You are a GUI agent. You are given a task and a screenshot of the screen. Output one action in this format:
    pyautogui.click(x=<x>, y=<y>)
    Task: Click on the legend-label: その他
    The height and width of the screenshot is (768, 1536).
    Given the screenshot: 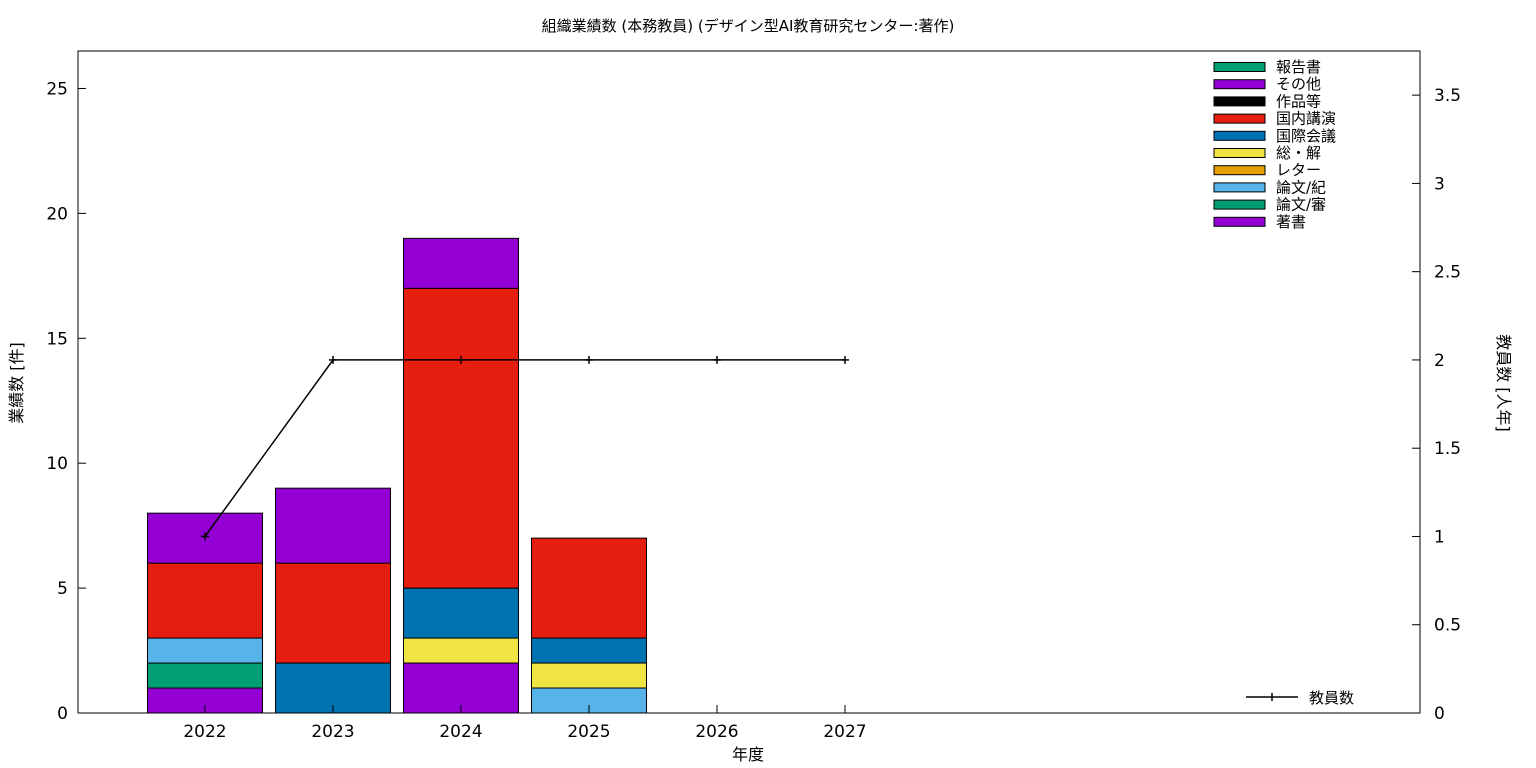 What is the action you would take?
    pyautogui.click(x=1298, y=84)
    